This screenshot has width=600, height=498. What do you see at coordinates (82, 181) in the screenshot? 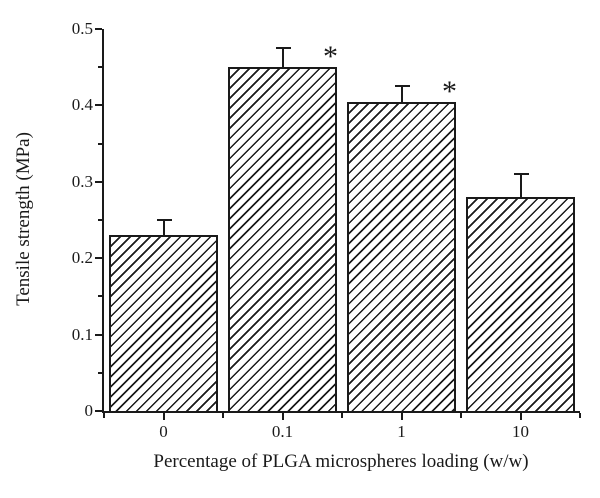
I see `y-tick-label: 0.3` at bounding box center [82, 181].